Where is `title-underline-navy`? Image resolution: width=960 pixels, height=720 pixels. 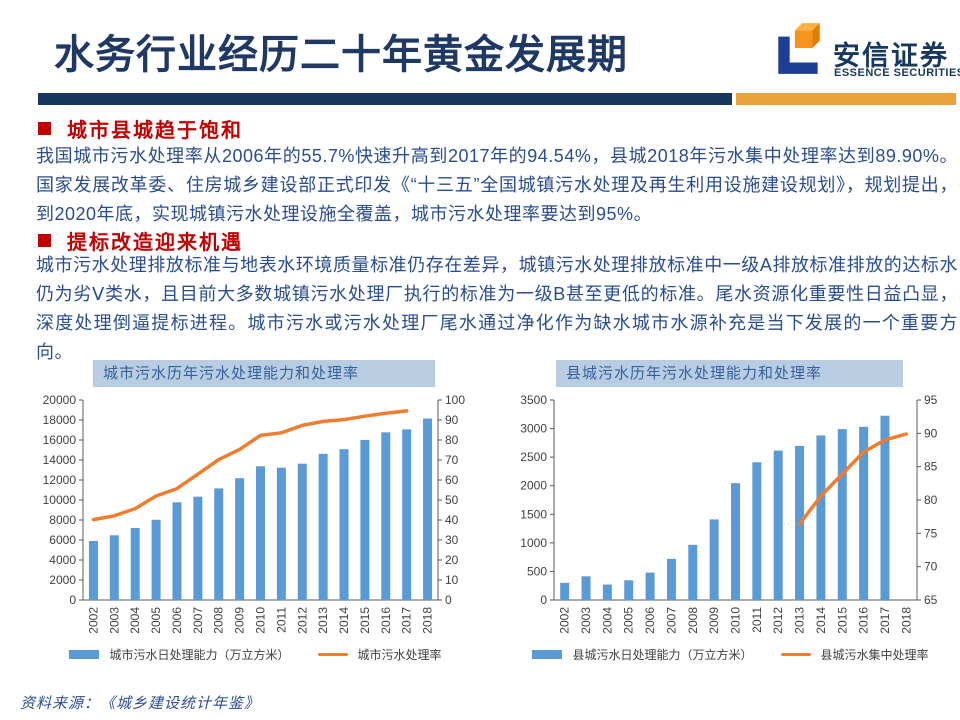 title-underline-navy is located at coordinates (385, 99).